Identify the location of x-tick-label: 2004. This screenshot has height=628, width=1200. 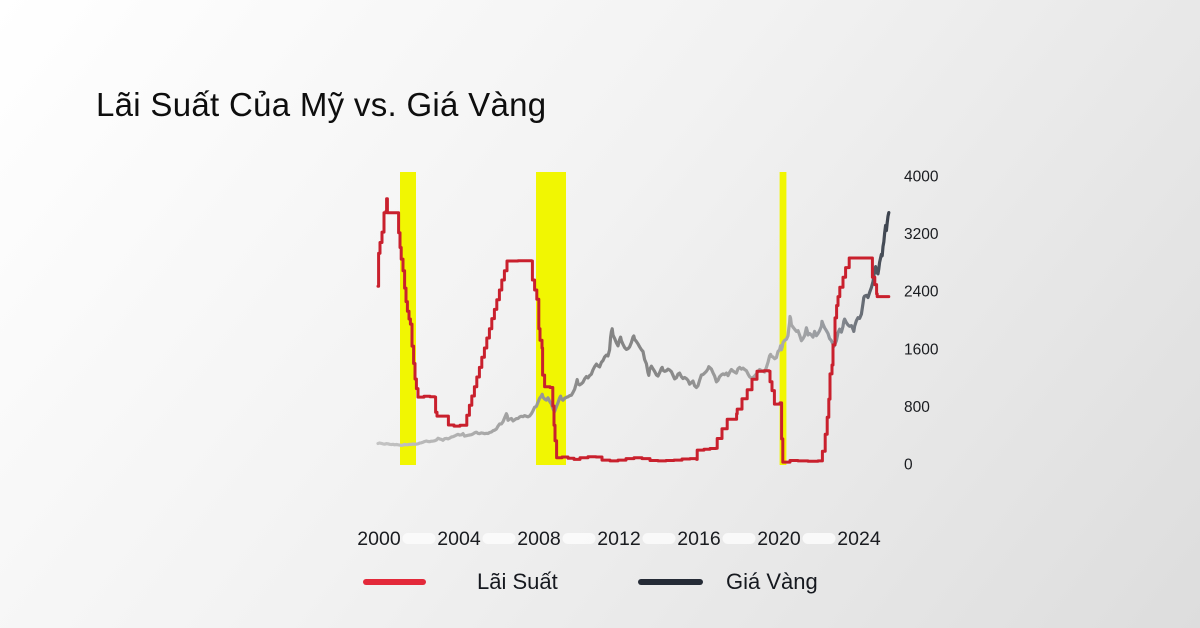
(459, 539).